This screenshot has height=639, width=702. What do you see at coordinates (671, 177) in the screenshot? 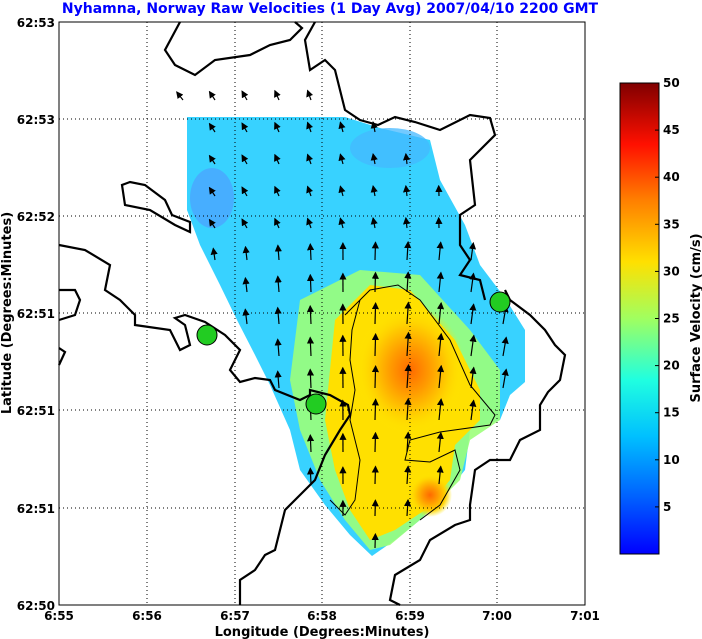
I see `colorbar-tick-label: 40` at bounding box center [671, 177].